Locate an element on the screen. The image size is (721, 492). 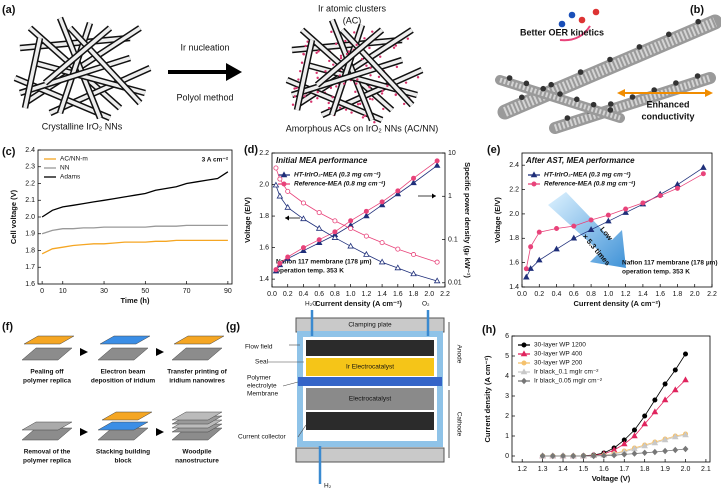
x-tick-label: 0 is located at coordinates (42, 291).